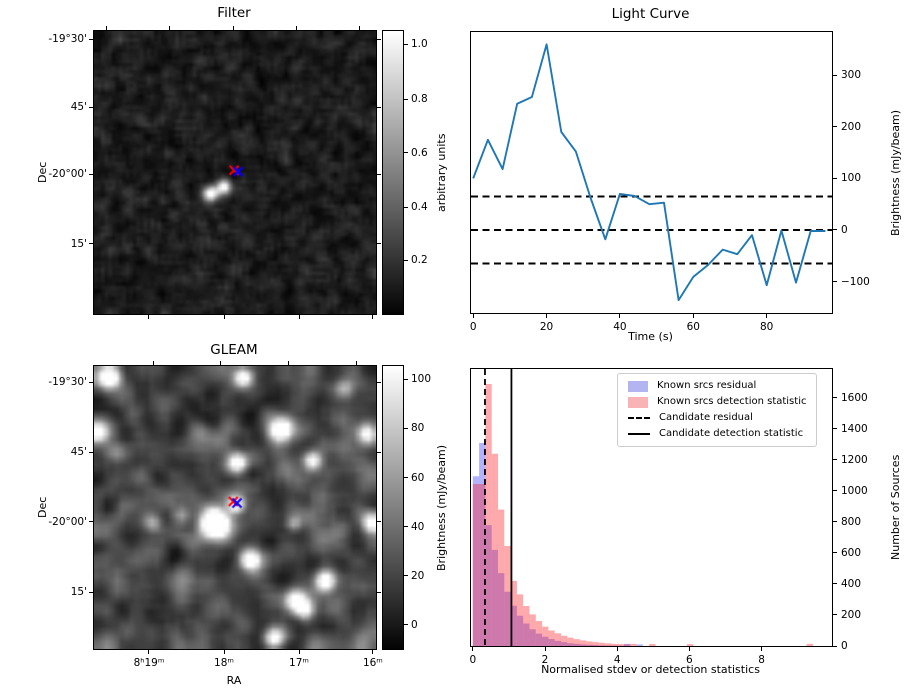 This screenshot has width=907, height=699. What do you see at coordinates (299, 663) in the screenshot?
I see `tick-label: 17ᵐ` at bounding box center [299, 663].